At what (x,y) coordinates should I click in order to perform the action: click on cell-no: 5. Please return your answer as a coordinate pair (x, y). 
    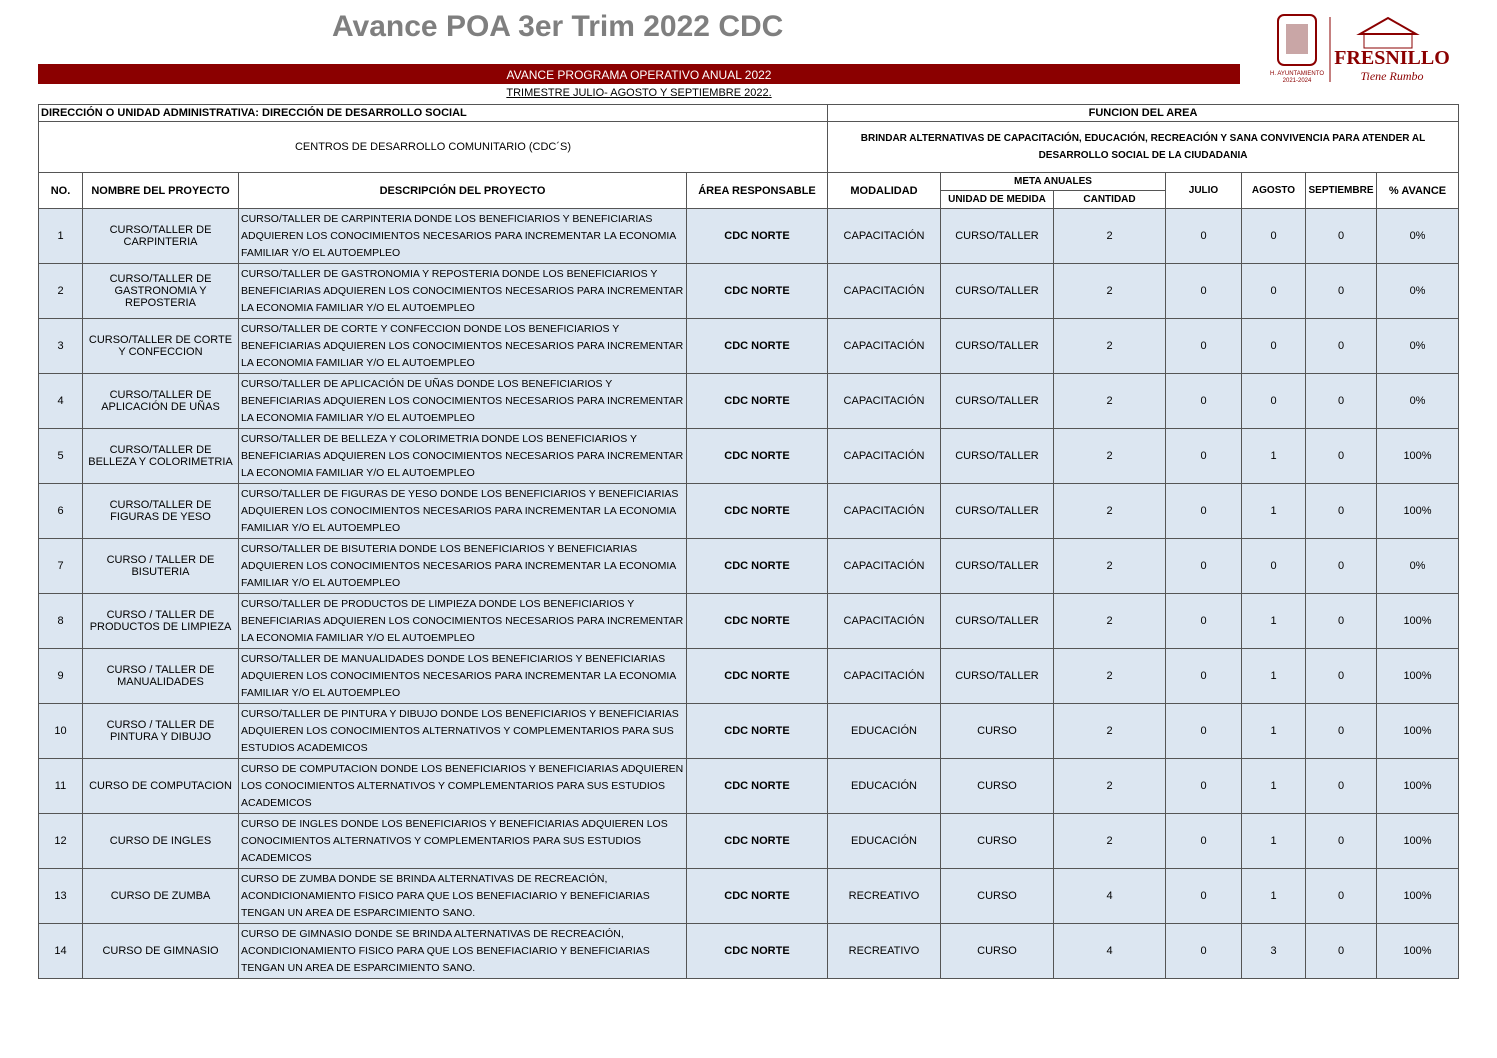
    Looking at the image, I should click on (60, 456).